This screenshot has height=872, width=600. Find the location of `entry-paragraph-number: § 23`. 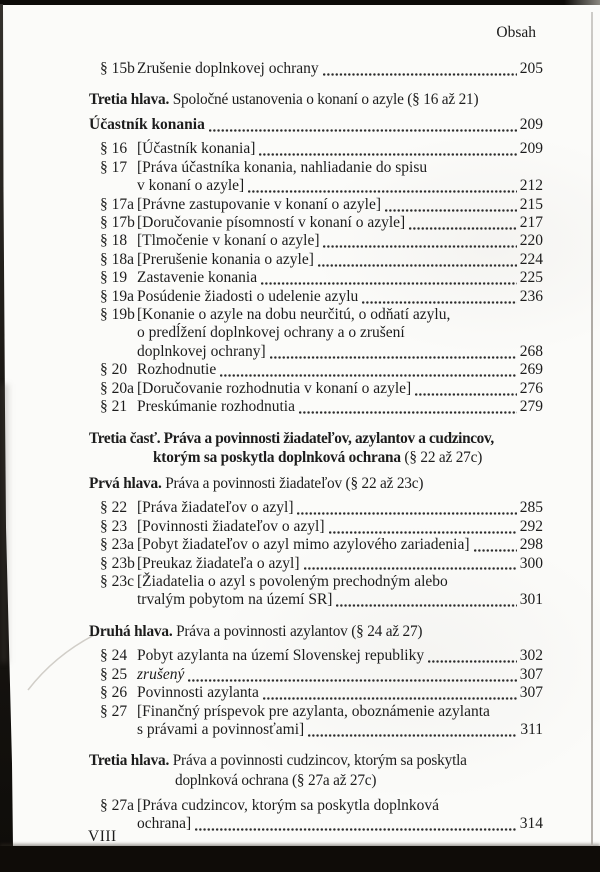

entry-paragraph-number: § 23 is located at coordinates (114, 526).